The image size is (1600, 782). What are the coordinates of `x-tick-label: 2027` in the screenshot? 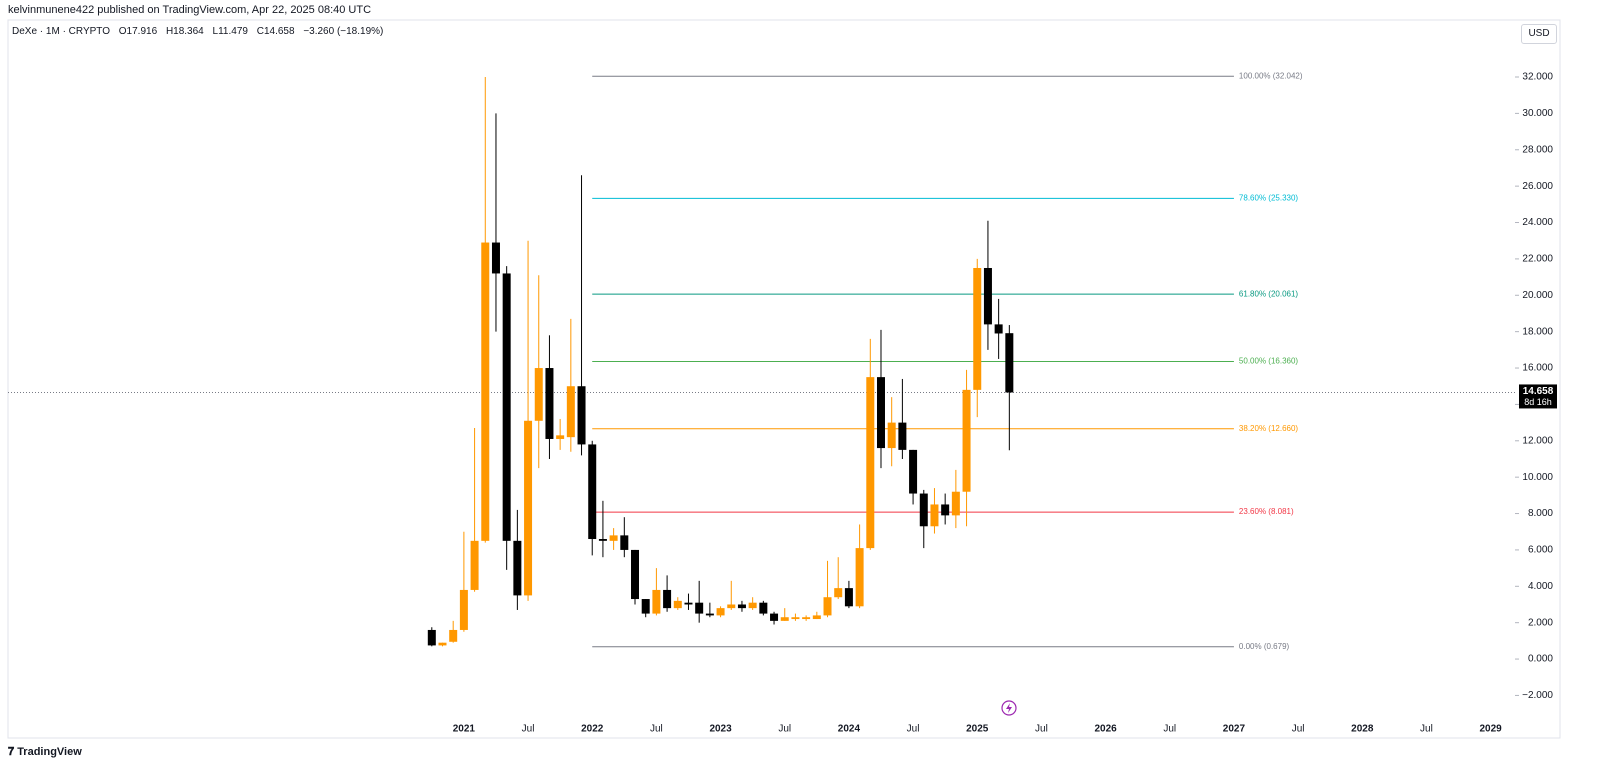 It's located at (1234, 729).